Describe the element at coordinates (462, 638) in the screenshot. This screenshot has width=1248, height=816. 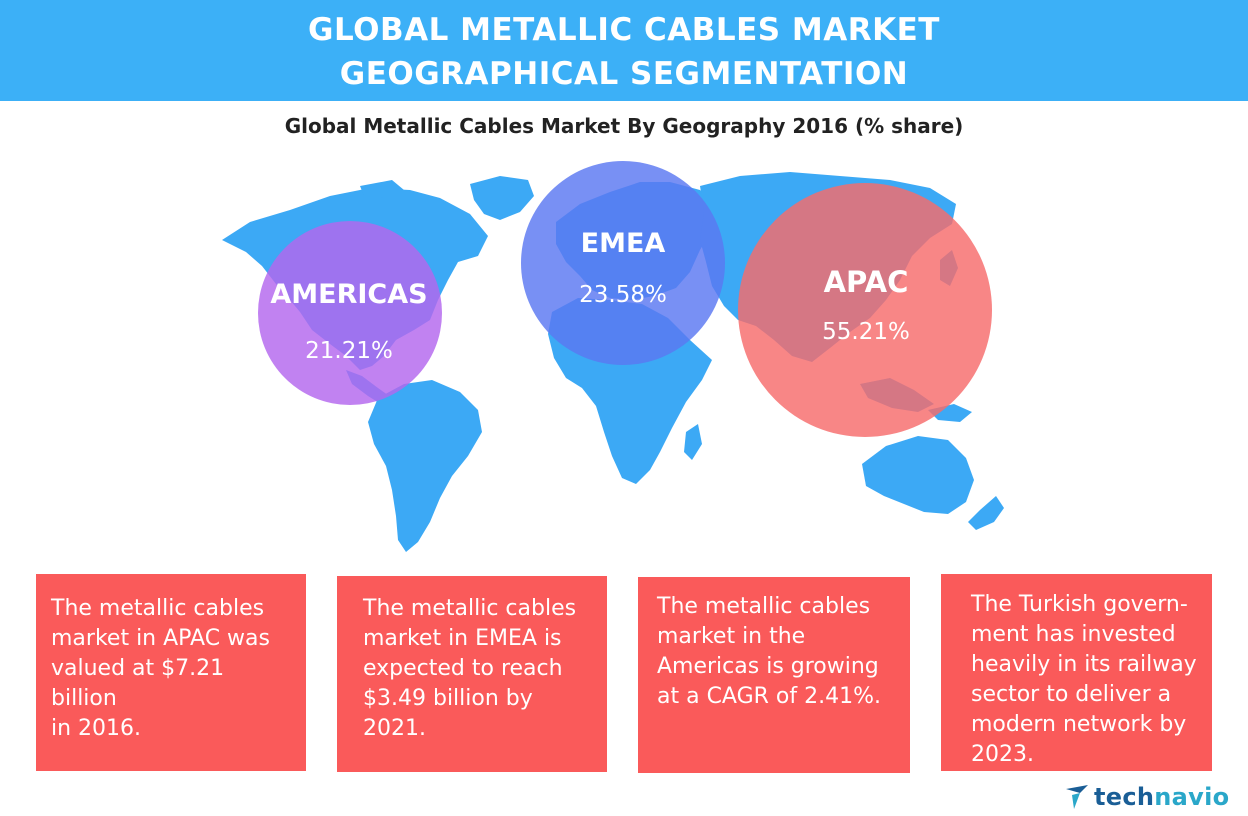
I see `card-line: market in EMEA is` at that location.